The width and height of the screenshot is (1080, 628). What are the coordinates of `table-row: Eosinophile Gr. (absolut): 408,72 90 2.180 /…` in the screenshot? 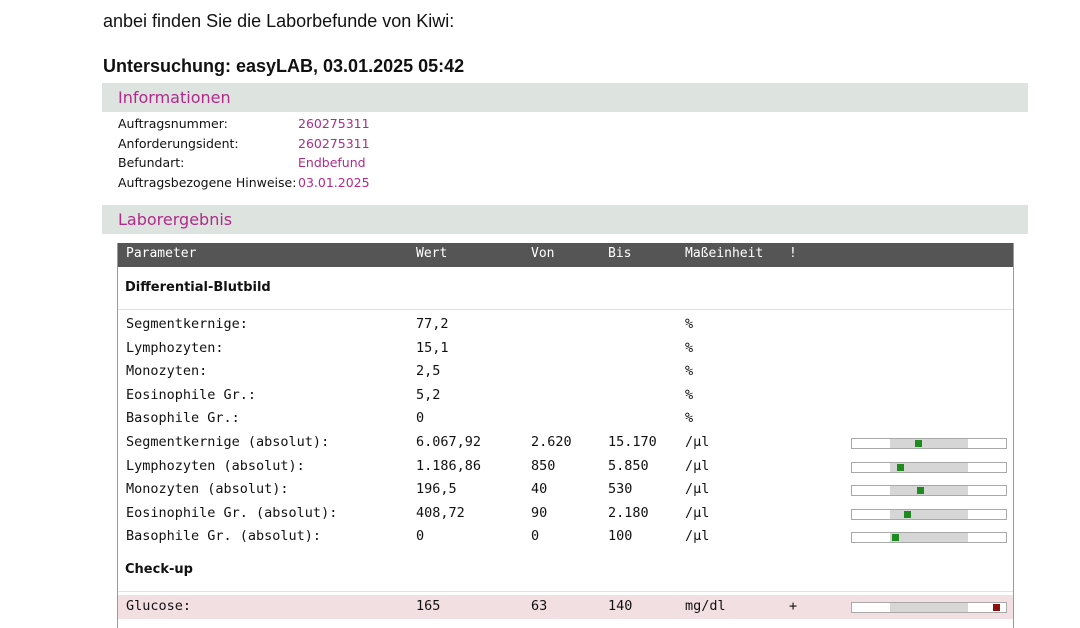 It's located at (565, 514).